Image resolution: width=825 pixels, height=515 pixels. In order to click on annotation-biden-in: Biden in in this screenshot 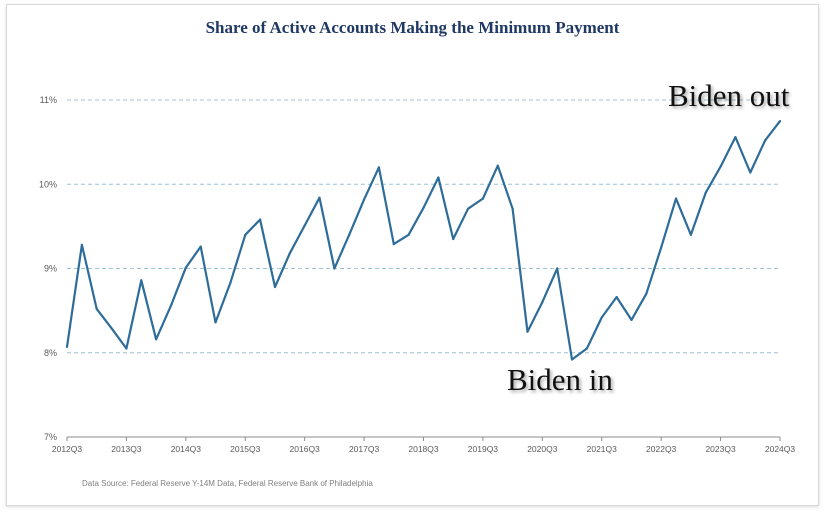, I will do `click(560, 379)`.